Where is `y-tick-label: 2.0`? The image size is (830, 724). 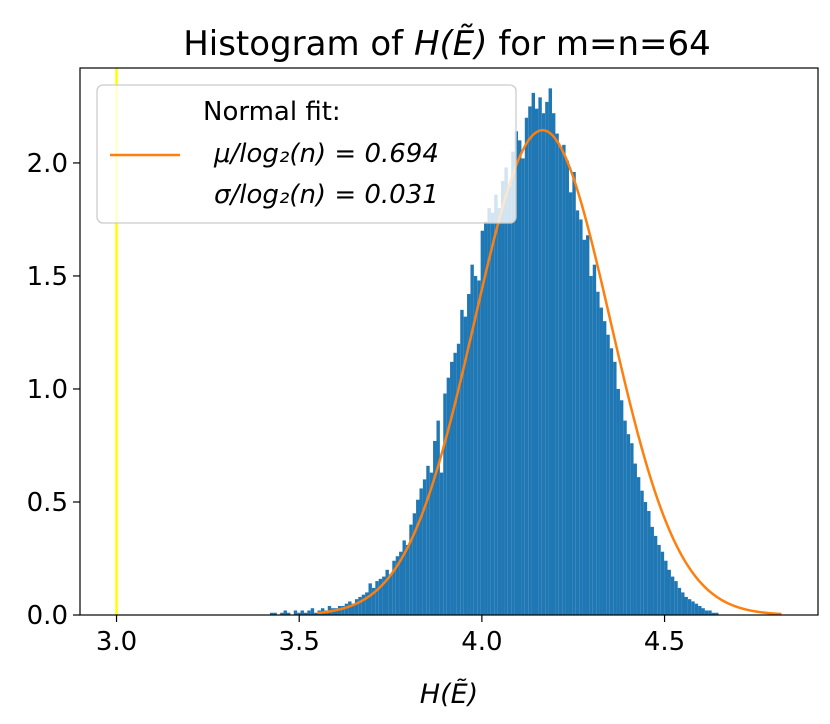
y-tick-label: 2.0 is located at coordinates (47, 164).